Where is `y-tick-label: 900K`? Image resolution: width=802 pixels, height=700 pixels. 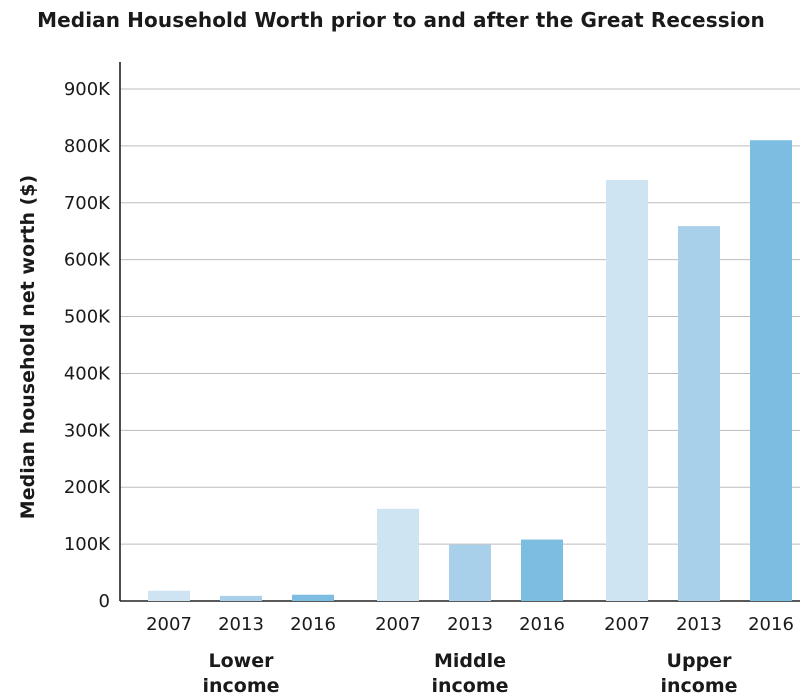 y-tick-label: 900K is located at coordinates (87, 89).